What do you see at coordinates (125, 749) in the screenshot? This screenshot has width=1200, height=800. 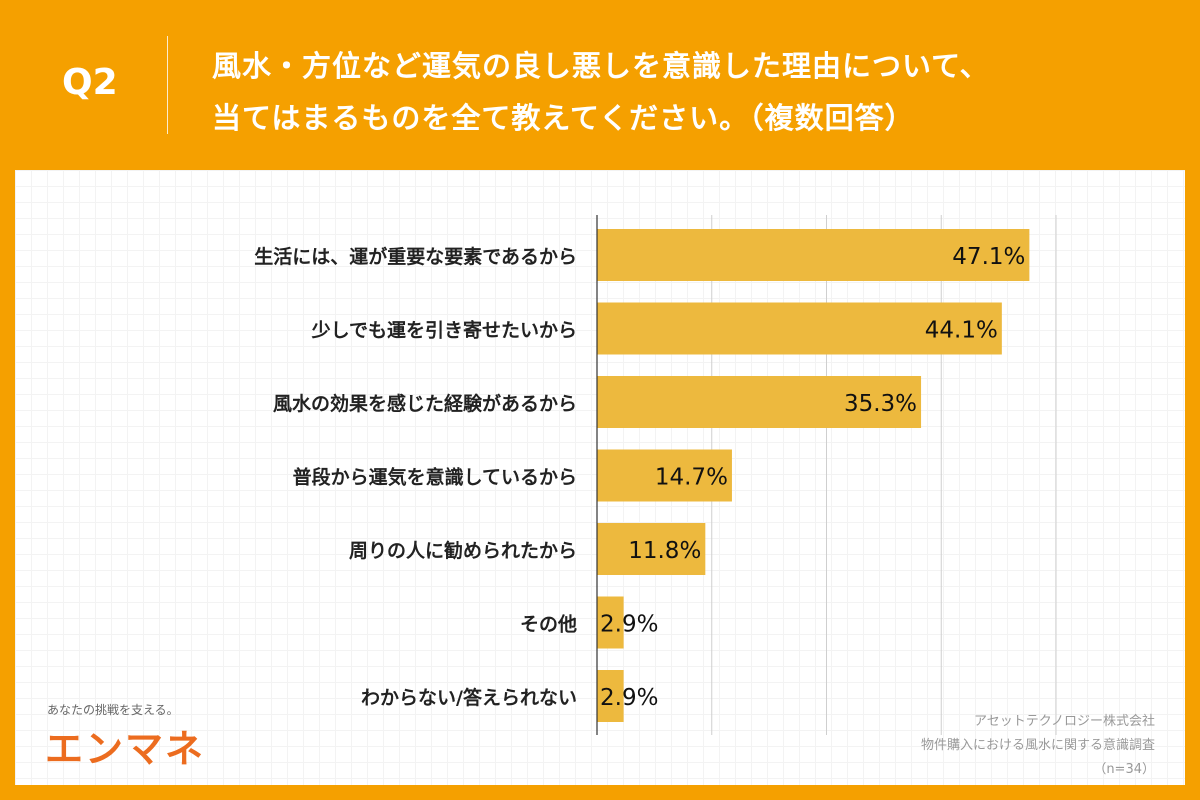 I see `logo: エンマネ` at bounding box center [125, 749].